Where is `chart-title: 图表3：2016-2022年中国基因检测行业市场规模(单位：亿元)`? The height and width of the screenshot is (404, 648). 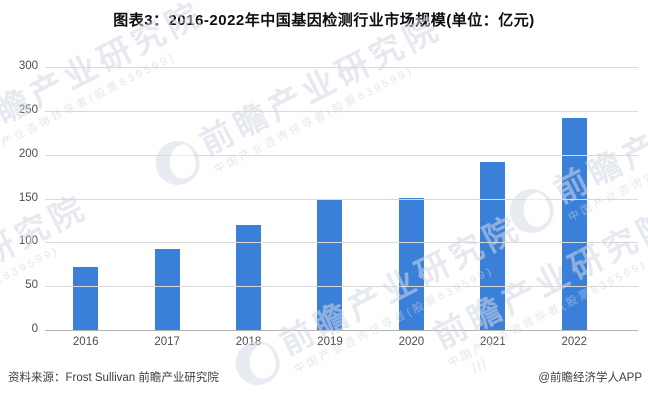 chart-title: 图表3：2016-2022年中国基因检测行业市场规模(单位：亿元) is located at coordinates (324, 20).